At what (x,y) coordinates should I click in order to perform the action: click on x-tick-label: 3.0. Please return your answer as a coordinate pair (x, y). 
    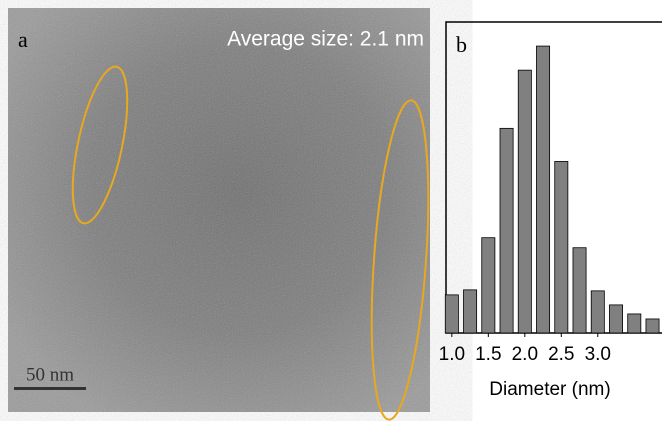
    Looking at the image, I should click on (598, 354).